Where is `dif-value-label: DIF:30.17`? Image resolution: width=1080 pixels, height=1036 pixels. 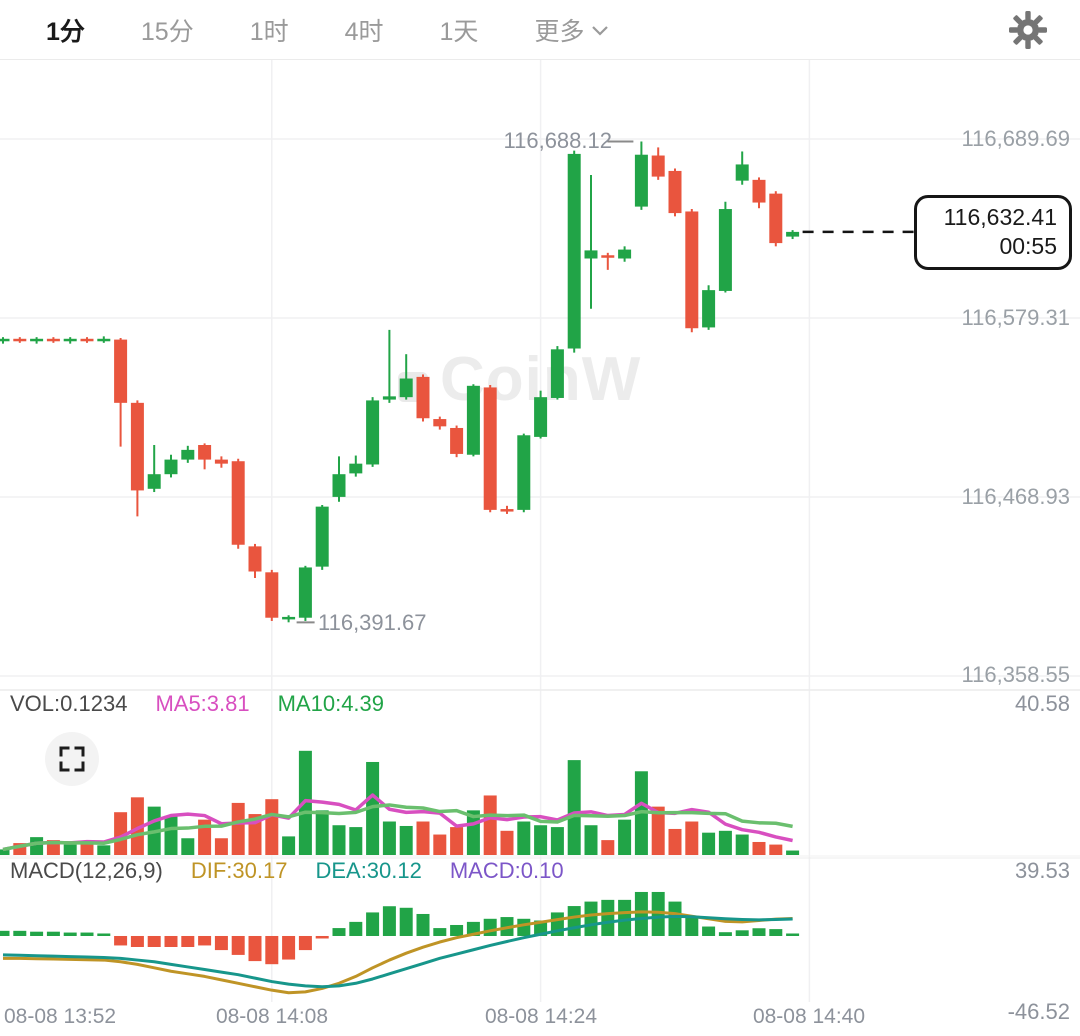 dif-value-label: DIF:30.17 is located at coordinates (239, 870).